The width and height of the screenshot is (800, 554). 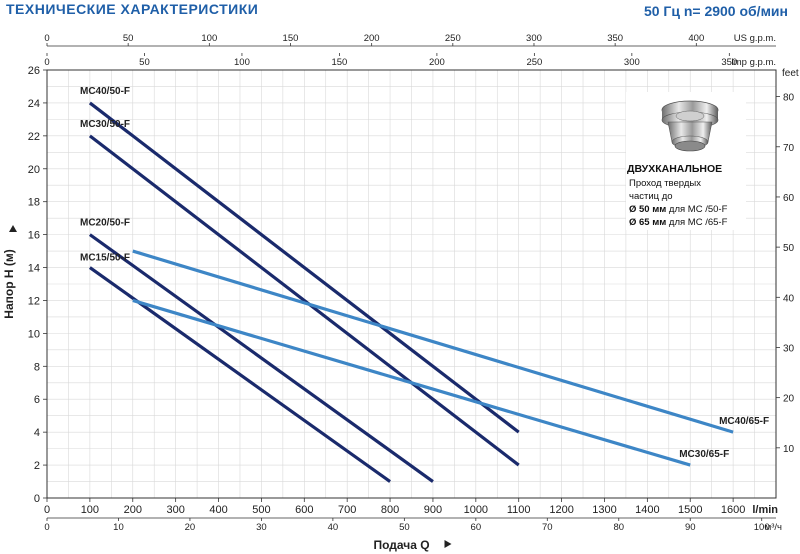 What do you see at coordinates (632, 62) in the screenshot?
I see `imp-gpm-tick-label: 300` at bounding box center [632, 62].